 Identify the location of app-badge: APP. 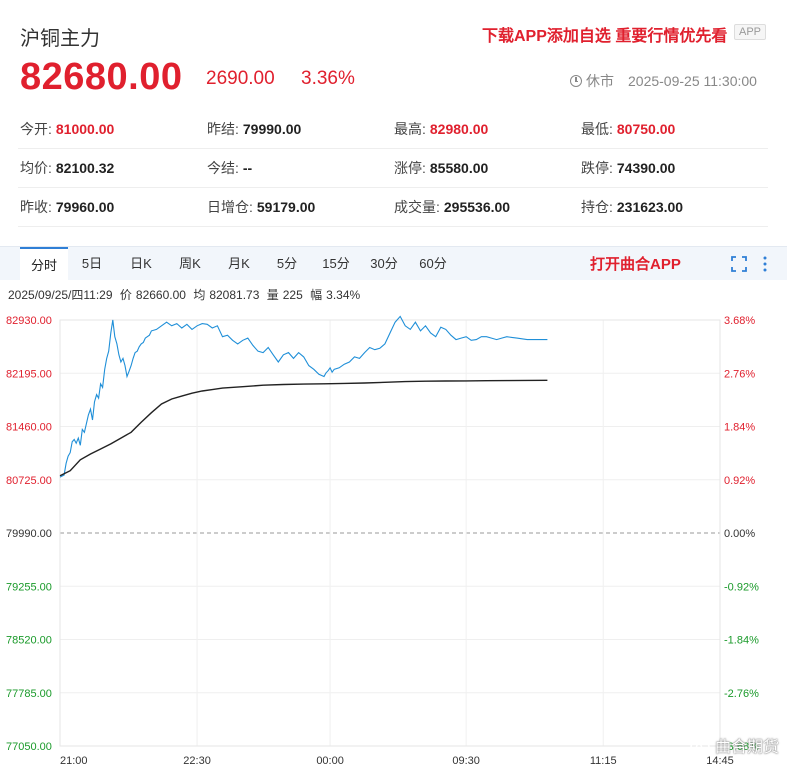
(750, 32).